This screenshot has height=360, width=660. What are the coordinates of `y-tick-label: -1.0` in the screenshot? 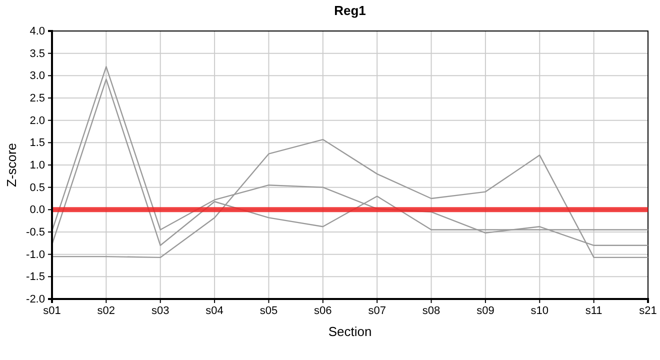 It's located at (35, 254).